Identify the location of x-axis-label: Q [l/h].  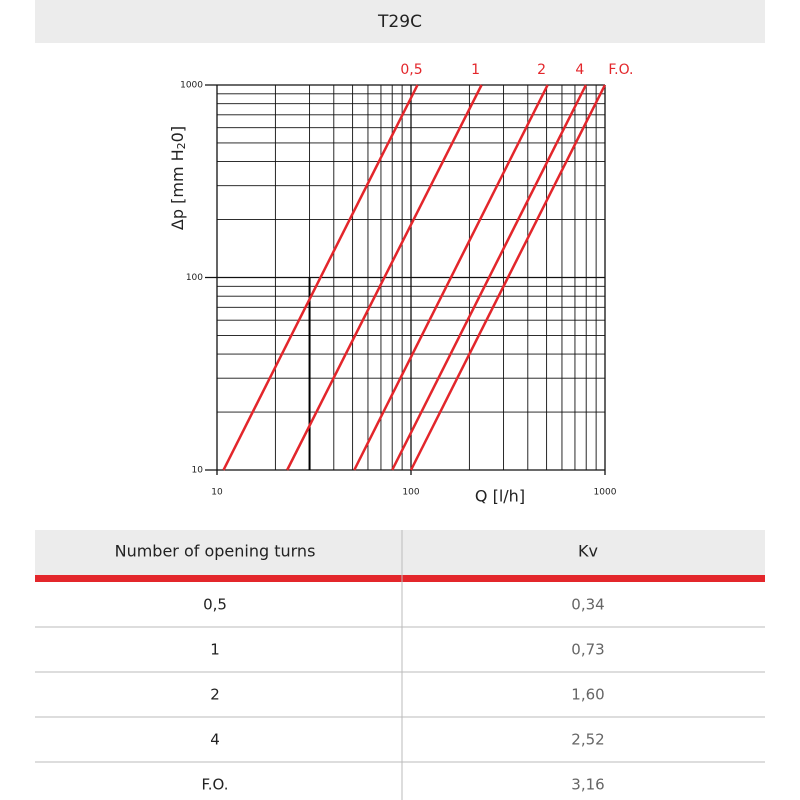
(500, 496).